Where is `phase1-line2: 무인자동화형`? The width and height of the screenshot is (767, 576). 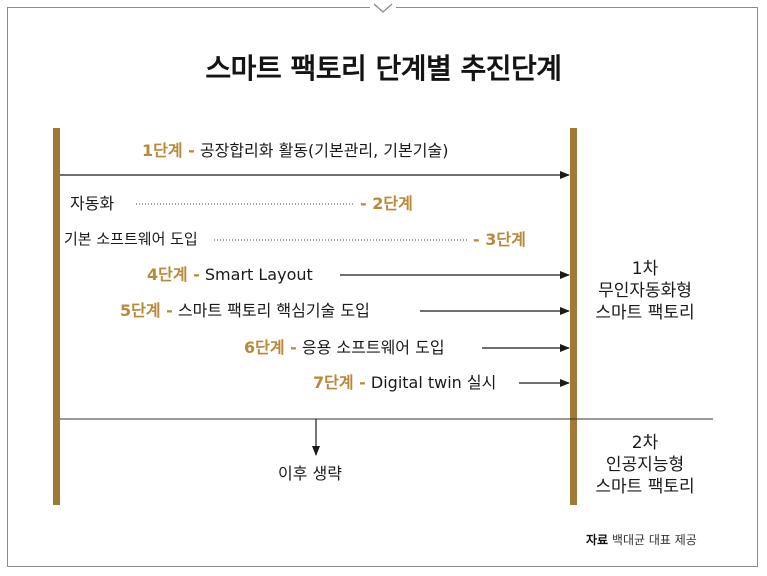 phase1-line2: 무인자동화형 is located at coordinates (645, 291).